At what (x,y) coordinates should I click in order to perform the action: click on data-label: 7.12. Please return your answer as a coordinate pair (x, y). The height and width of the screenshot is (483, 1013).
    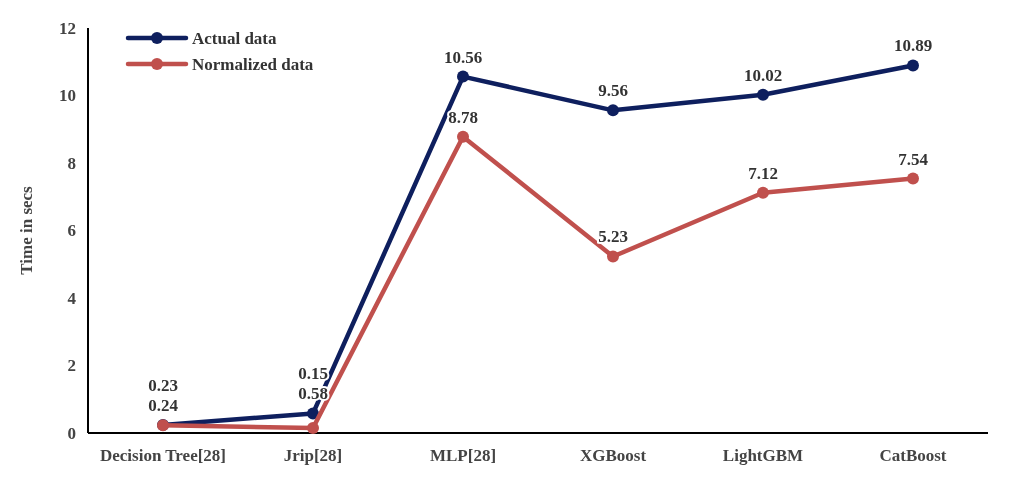
    Looking at the image, I should click on (763, 173).